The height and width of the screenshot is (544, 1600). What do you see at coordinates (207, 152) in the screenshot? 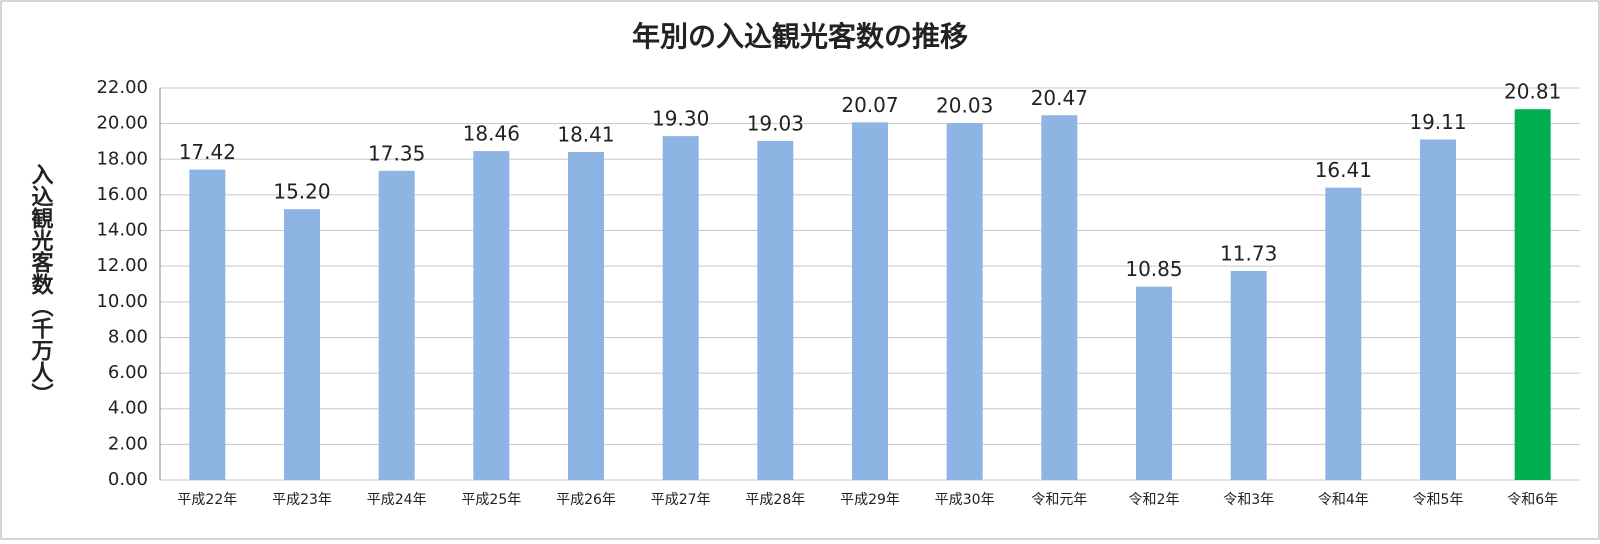
I see `value-label: 17.42` at bounding box center [207, 152].